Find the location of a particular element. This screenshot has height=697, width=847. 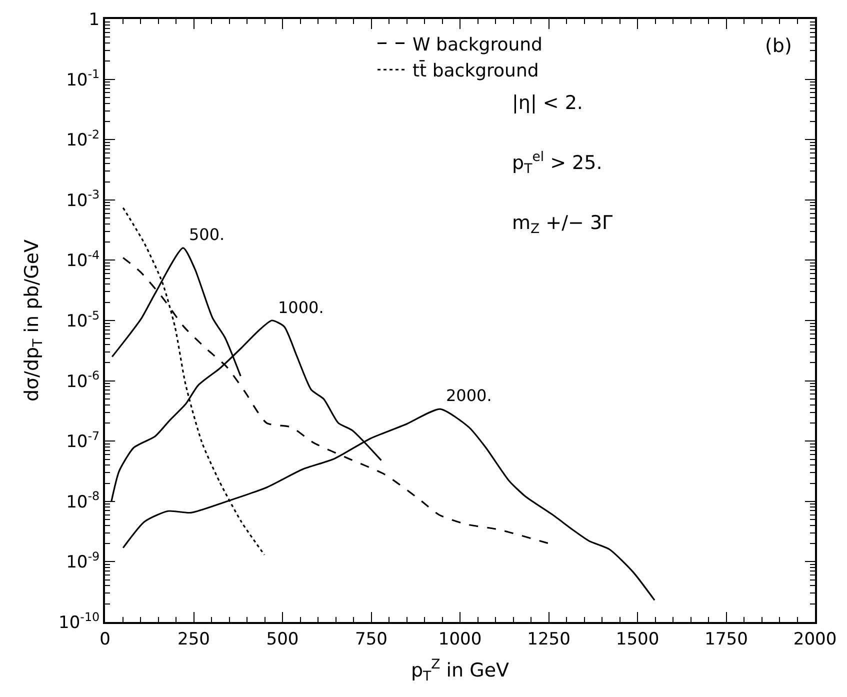

x-tick-label: 0 is located at coordinates (105, 639).